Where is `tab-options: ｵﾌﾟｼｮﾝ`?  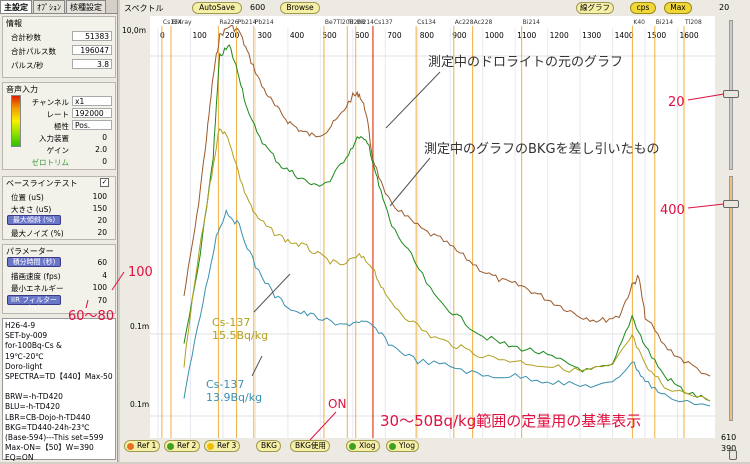
tab-options: ｵﾌﾟｼｮﾝ is located at coordinates (49, 6).